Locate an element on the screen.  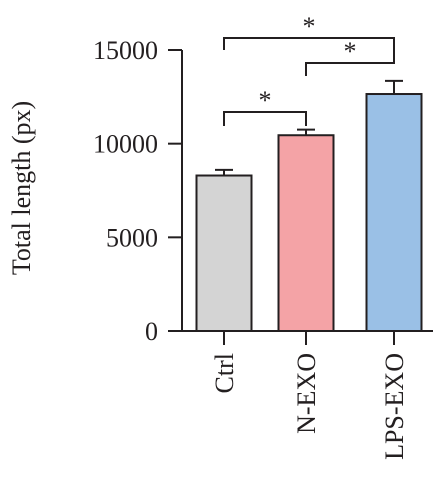
x-tick-label: LPS-EXO is located at coordinates (394, 406).